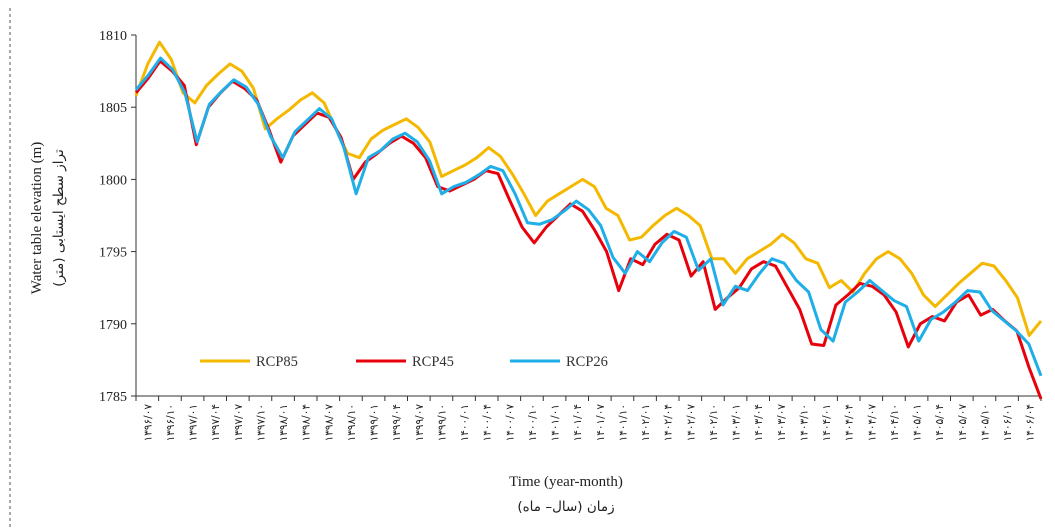 The width and height of the screenshot is (1055, 531). What do you see at coordinates (420, 423) in the screenshot?
I see `x-tick-label: ۱۳۹۹/۰۷` at bounding box center [420, 423].